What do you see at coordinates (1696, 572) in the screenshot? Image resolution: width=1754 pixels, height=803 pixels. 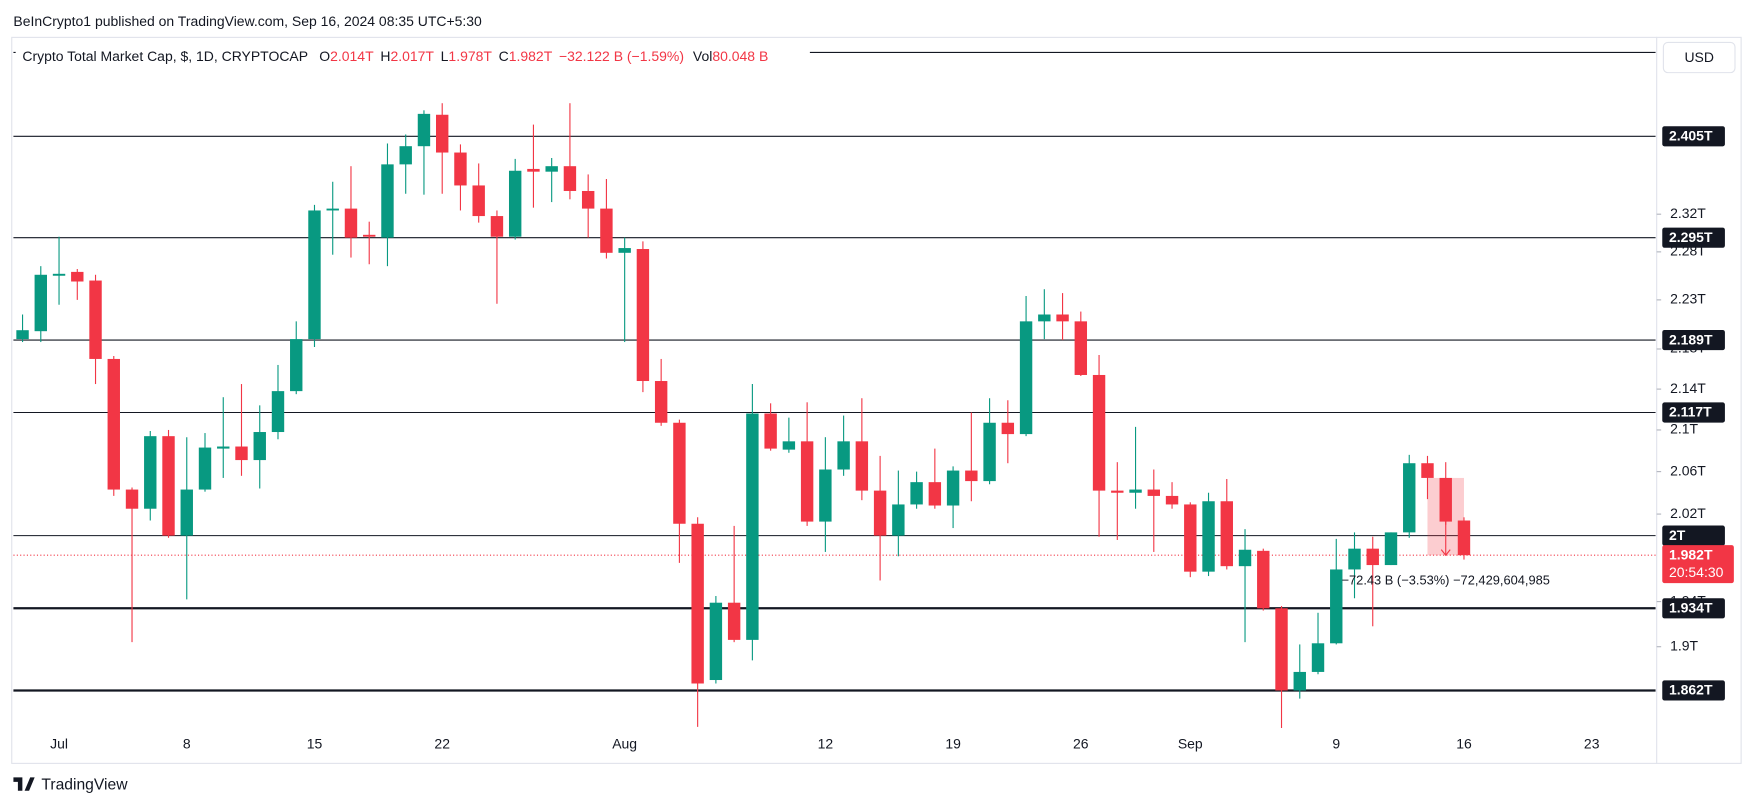 I see `countdown: 20:54:30` at bounding box center [1696, 572].